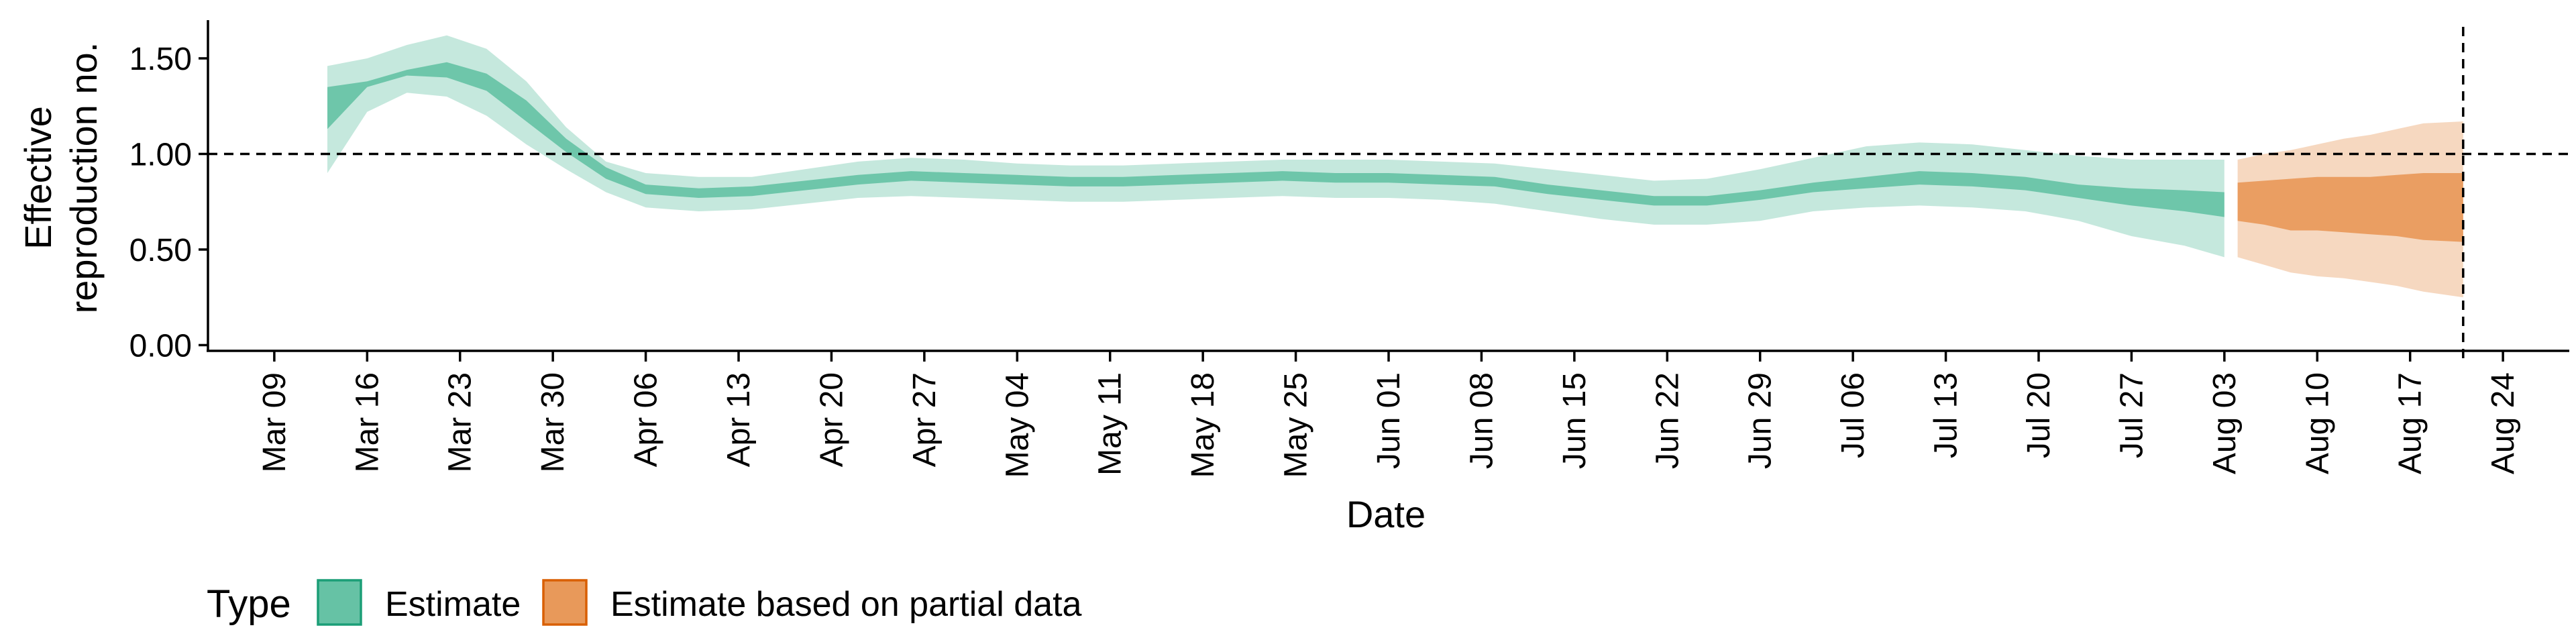 This screenshot has width=2576, height=644. What do you see at coordinates (2039, 415) in the screenshot?
I see `x-tick-label: Jul 20` at bounding box center [2039, 415].